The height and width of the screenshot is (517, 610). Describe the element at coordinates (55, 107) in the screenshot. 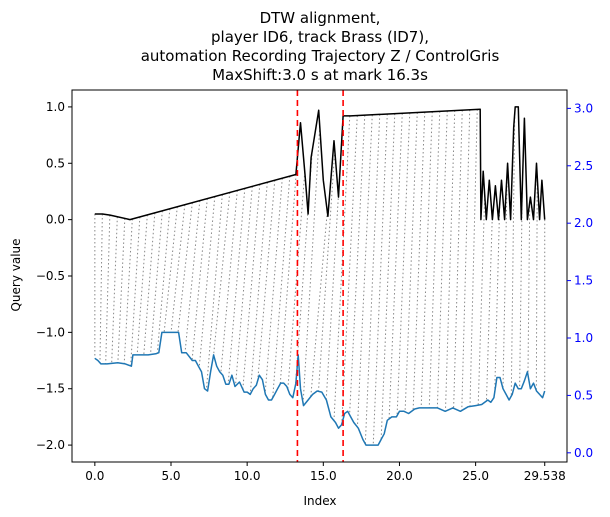

I see `y-tick-label: 1.0` at that location.